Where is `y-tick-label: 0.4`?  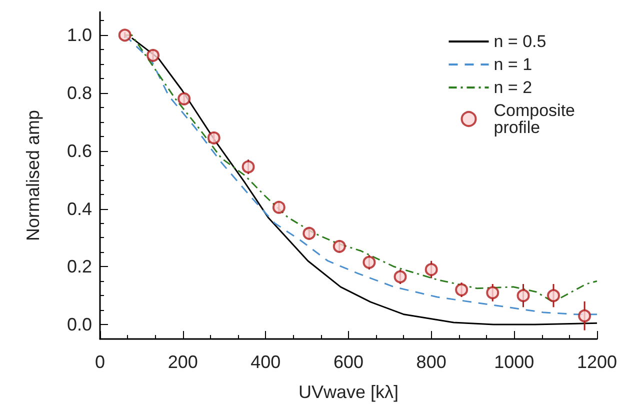 y-tick-label: 0.4 is located at coordinates (79, 208).